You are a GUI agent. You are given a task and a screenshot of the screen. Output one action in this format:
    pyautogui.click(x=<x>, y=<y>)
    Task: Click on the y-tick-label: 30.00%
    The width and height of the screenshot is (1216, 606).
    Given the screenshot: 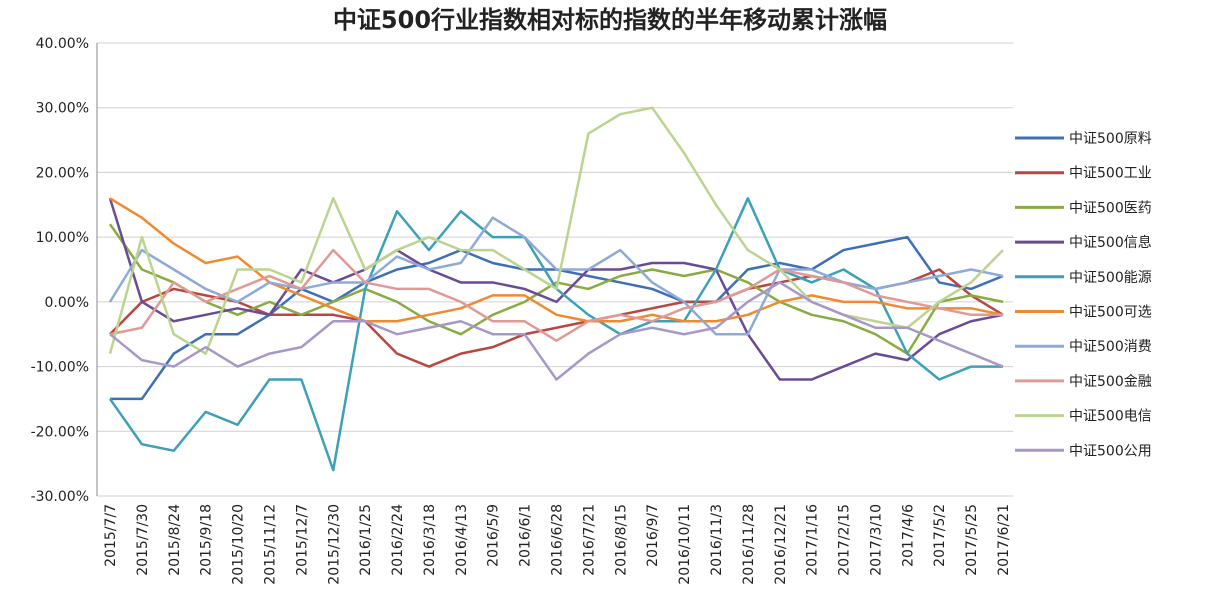 What is the action you would take?
    pyautogui.click(x=62, y=109)
    